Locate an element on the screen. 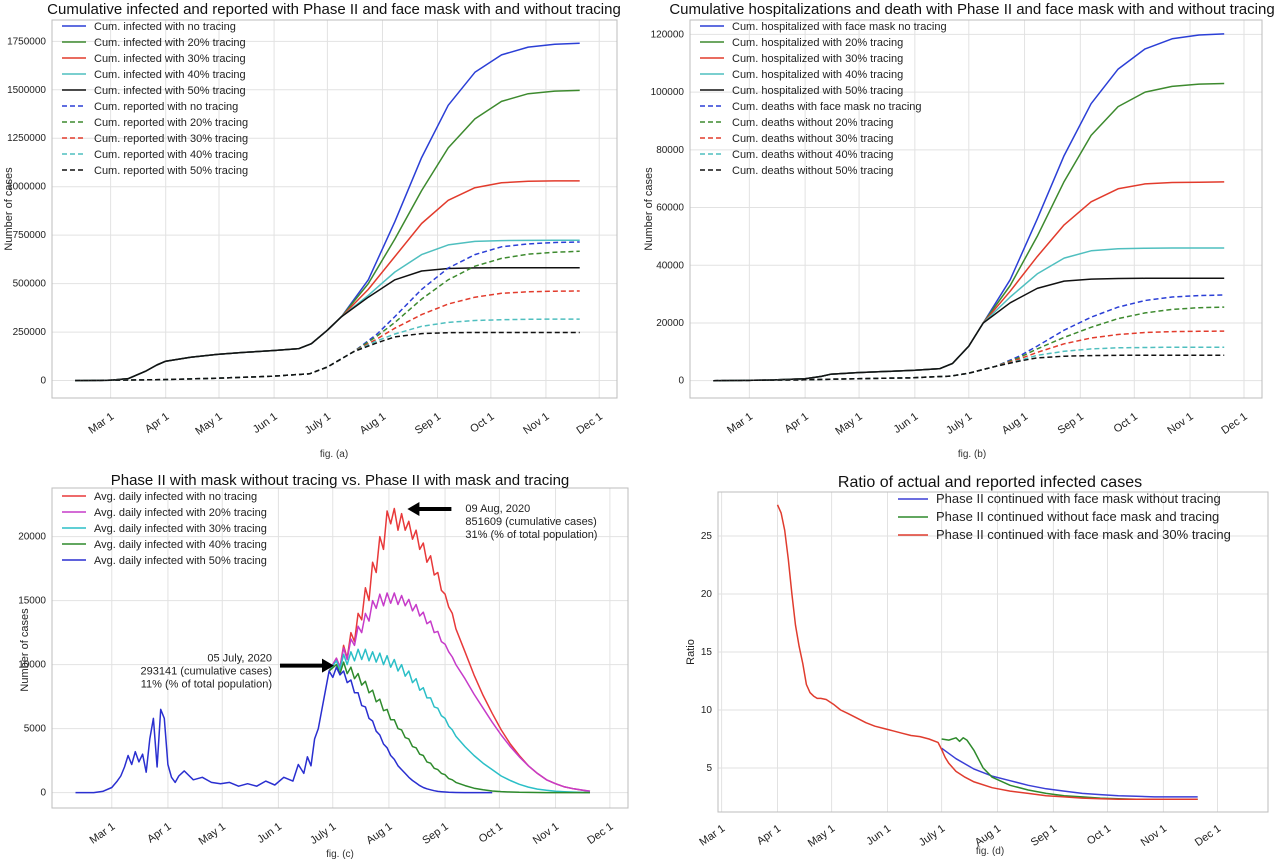 Image resolution: width=1280 pixels, height=860 pixels. annotation-text: 31% (% of total population) is located at coordinates (531, 535).